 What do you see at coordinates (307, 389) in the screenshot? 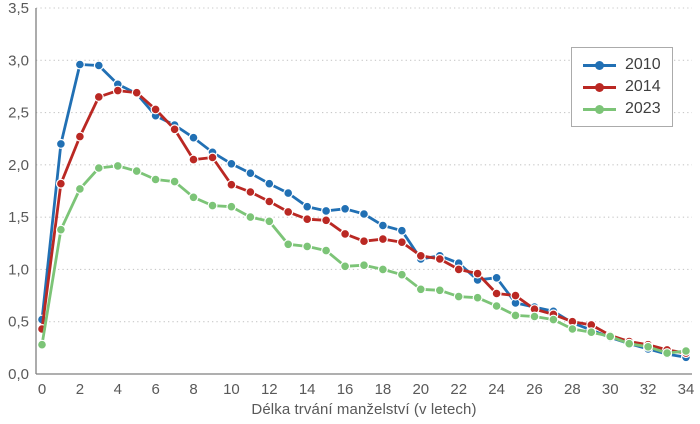
I see `x-tick-label: 14` at bounding box center [307, 389].